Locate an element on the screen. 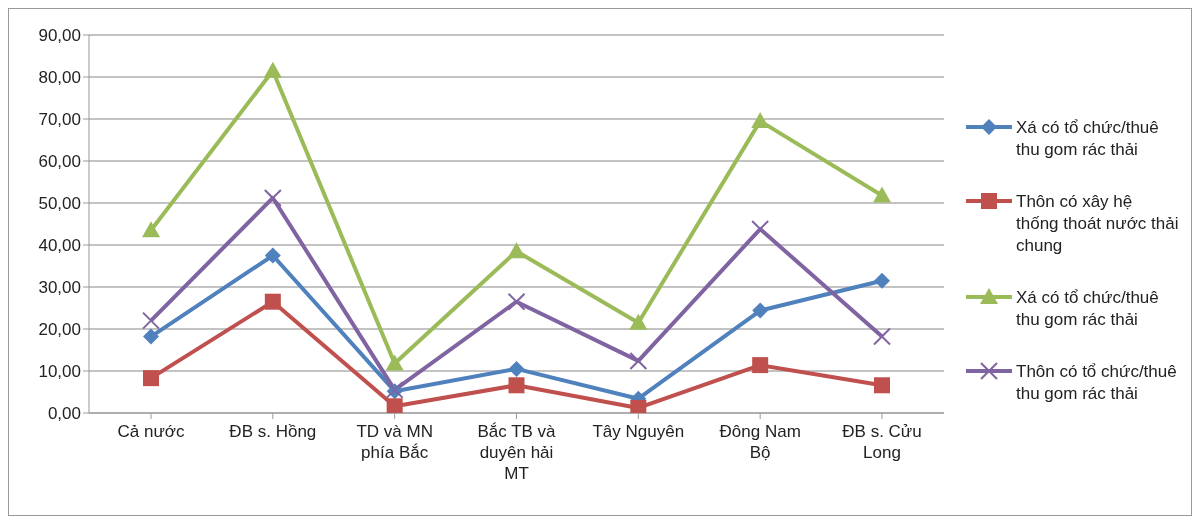 The width and height of the screenshot is (1200, 524). x-tick-label: ĐB s. Cửu Long is located at coordinates (882, 442).